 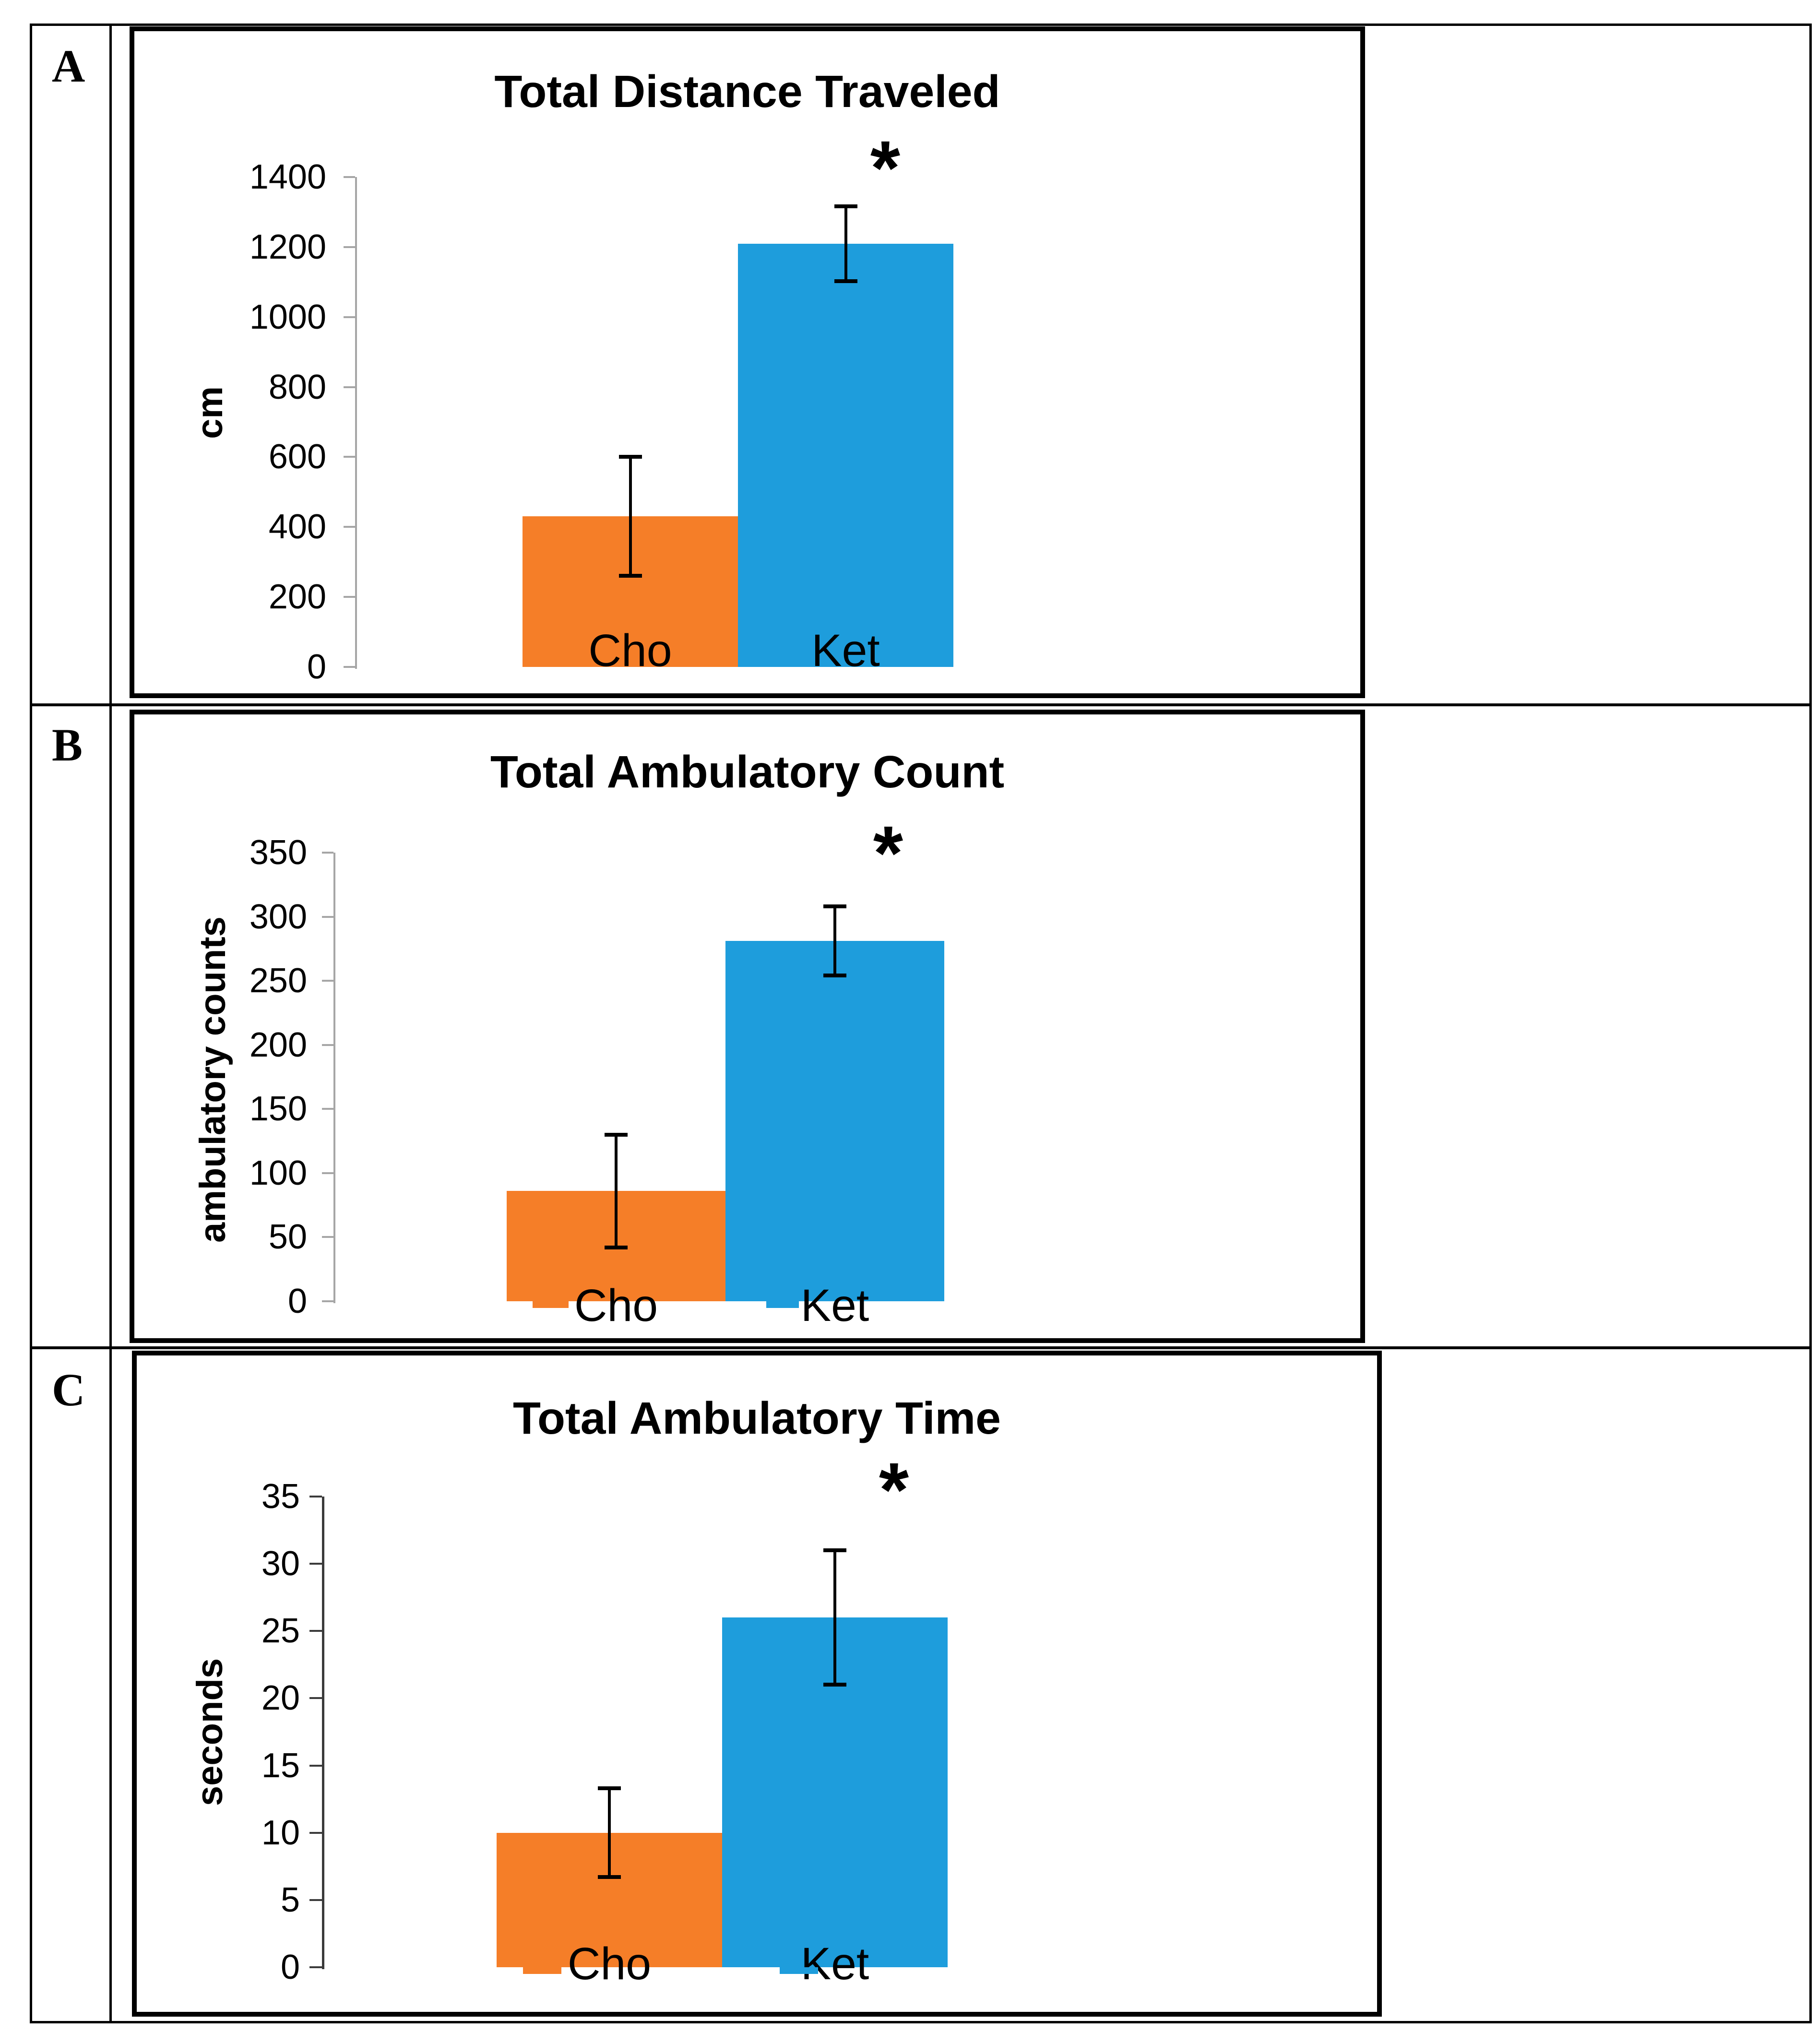 What do you see at coordinates (67, 745) in the screenshot?
I see `panel-letter-b: B` at bounding box center [67, 745].